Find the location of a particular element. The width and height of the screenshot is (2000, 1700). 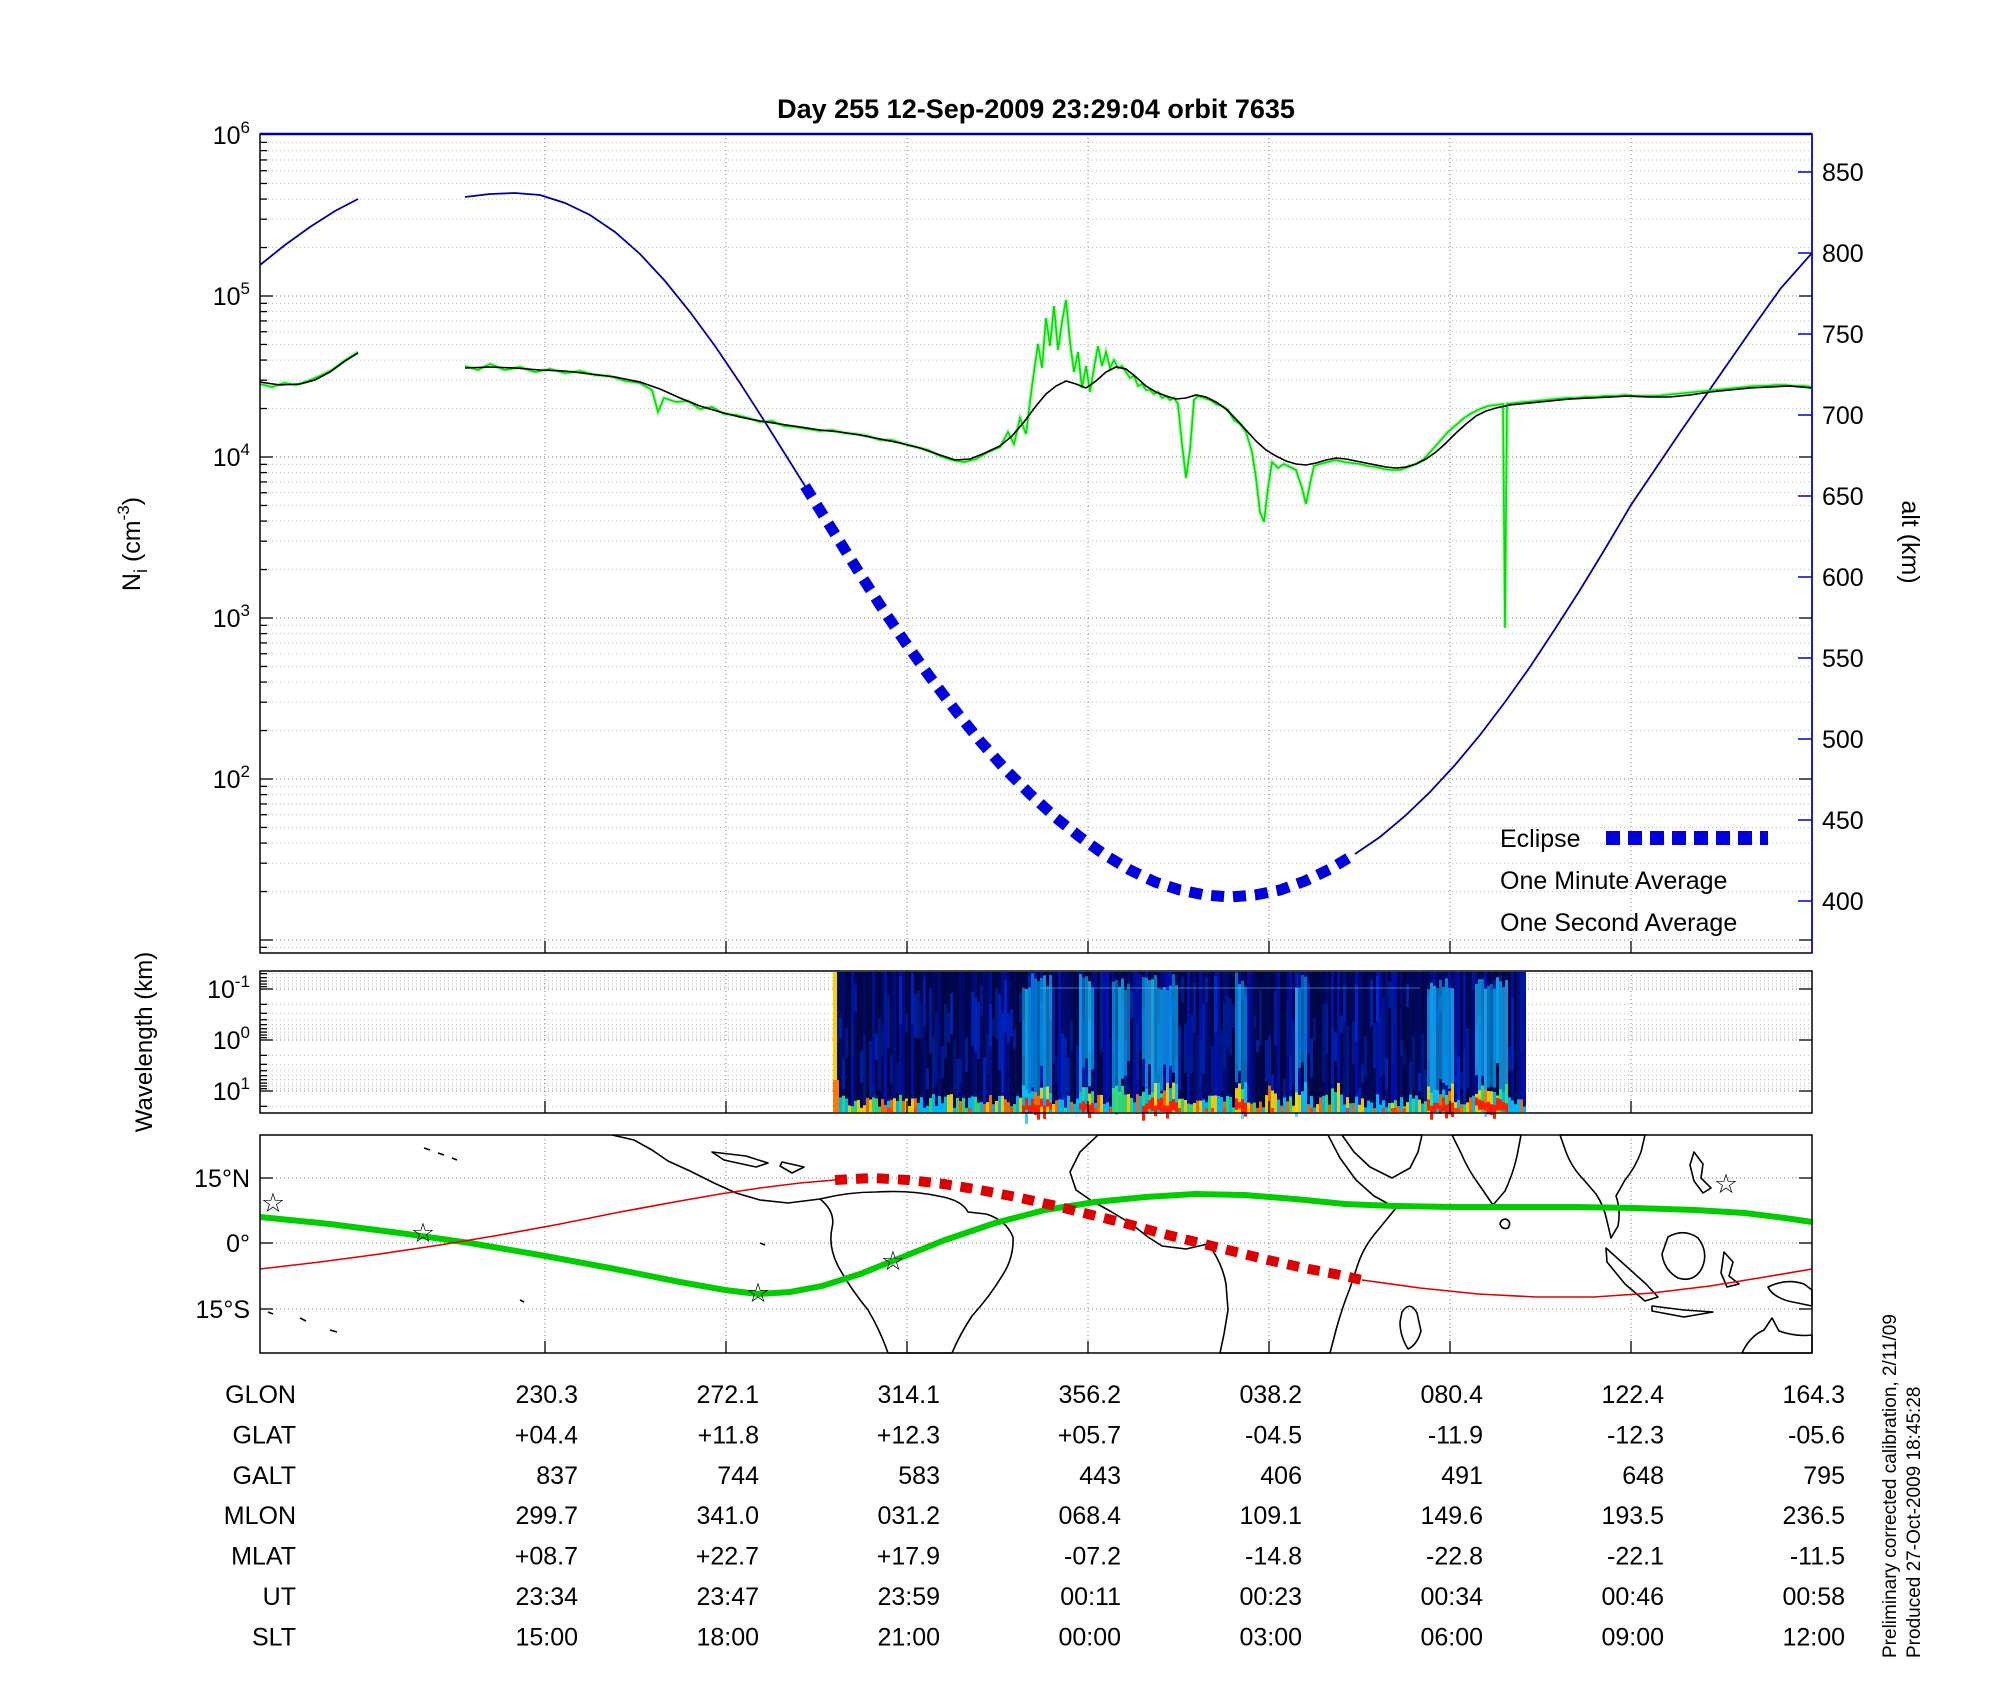

coast-indochina-malay is located at coordinates (1602, 1186).